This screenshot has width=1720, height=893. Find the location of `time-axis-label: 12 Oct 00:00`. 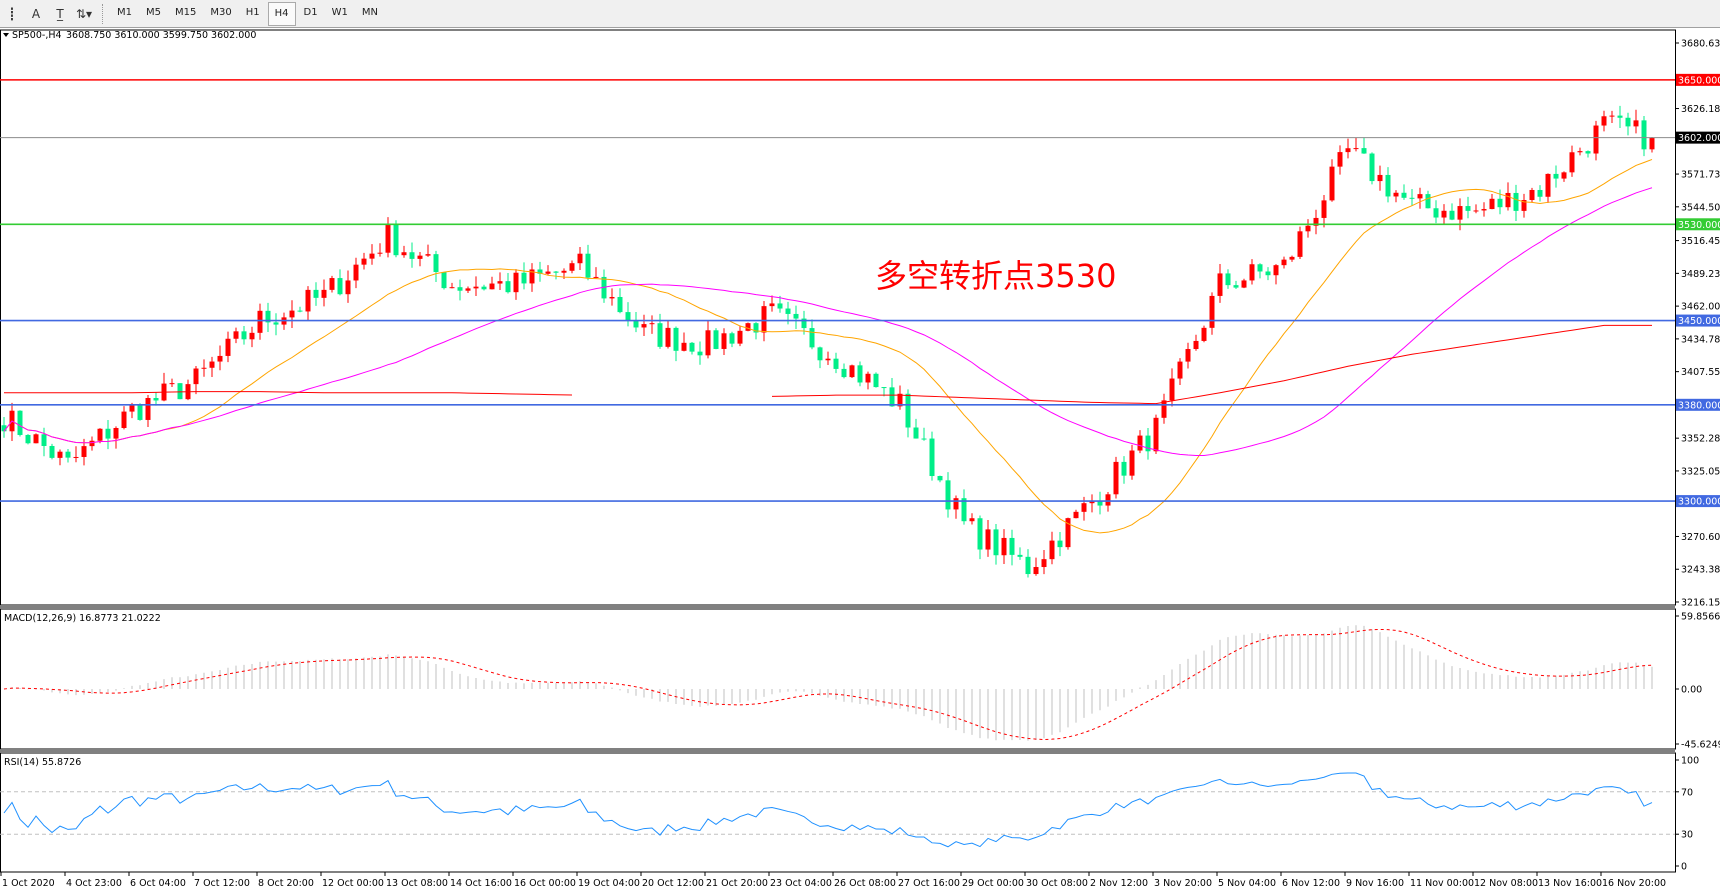

time-axis-label: 12 Oct 00:00 is located at coordinates (353, 883).